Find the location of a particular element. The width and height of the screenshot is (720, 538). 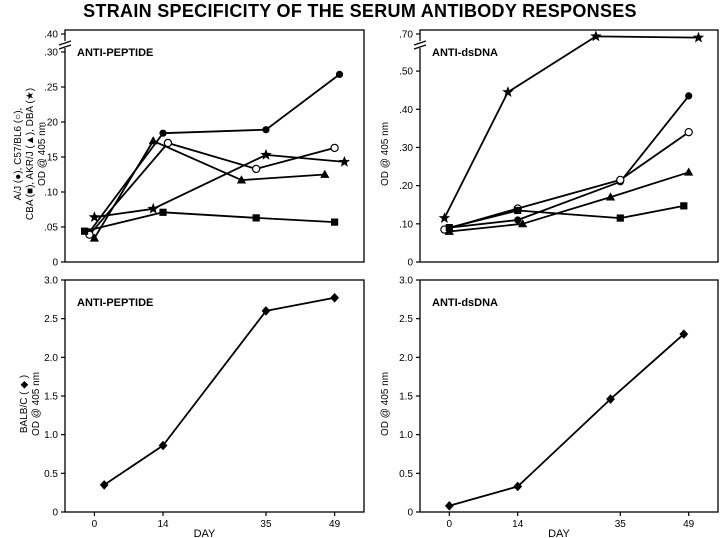

y-axis-label: BALB/C ( ◆ ) is located at coordinates (24, 404).